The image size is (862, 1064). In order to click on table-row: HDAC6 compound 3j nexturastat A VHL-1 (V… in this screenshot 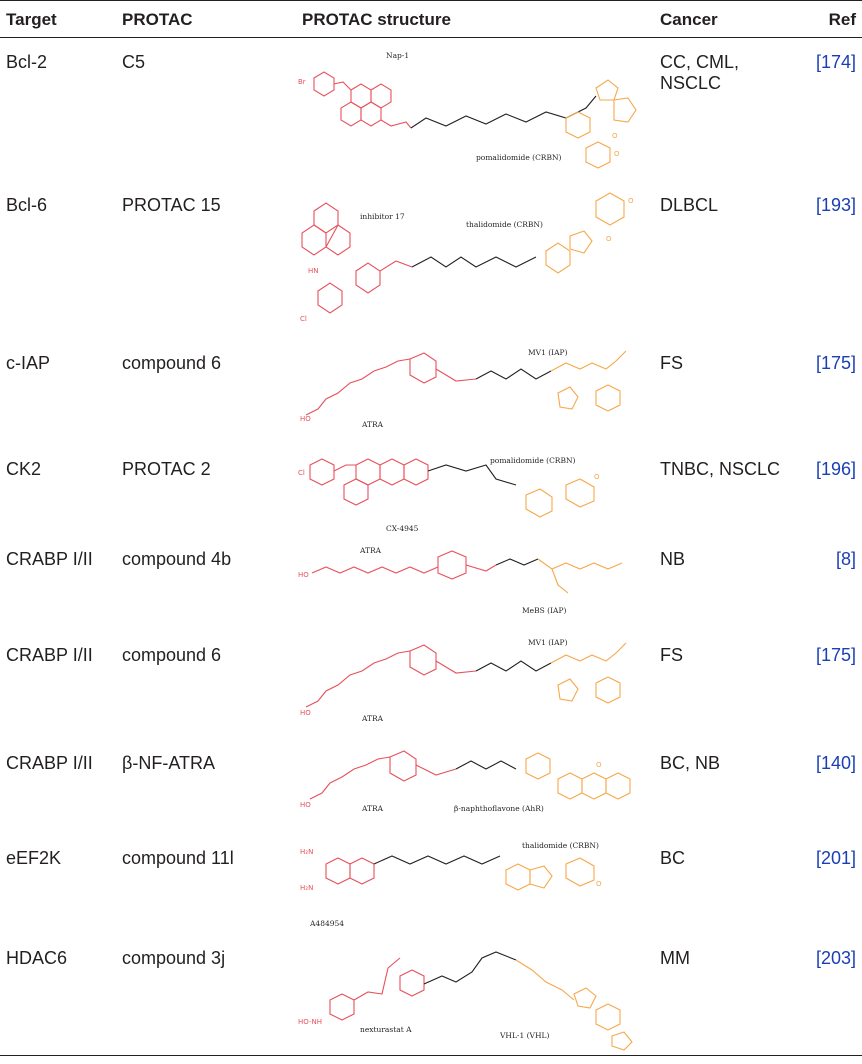, I will do `click(431, 995)`.